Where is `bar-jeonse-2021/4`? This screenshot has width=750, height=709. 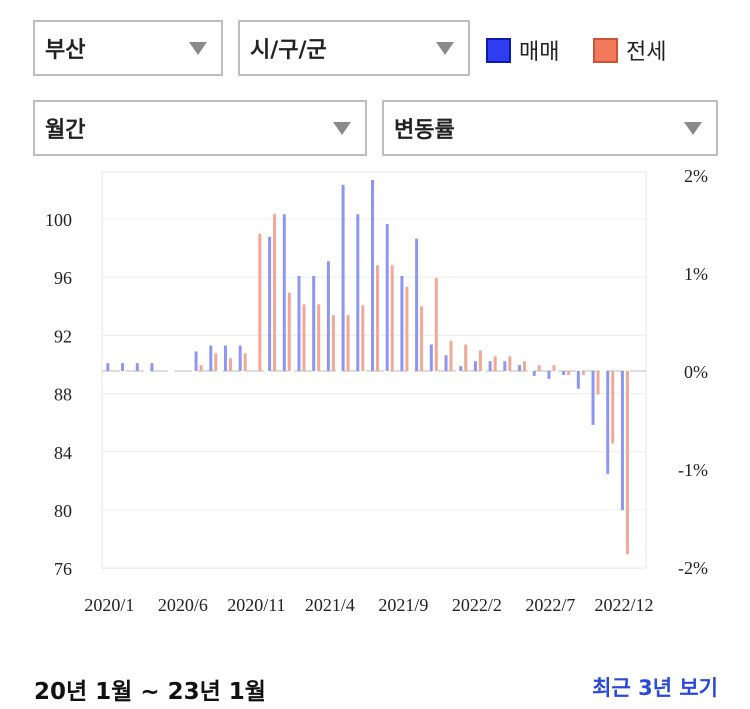
bar-jeonse-2021/4 is located at coordinates (333, 343).